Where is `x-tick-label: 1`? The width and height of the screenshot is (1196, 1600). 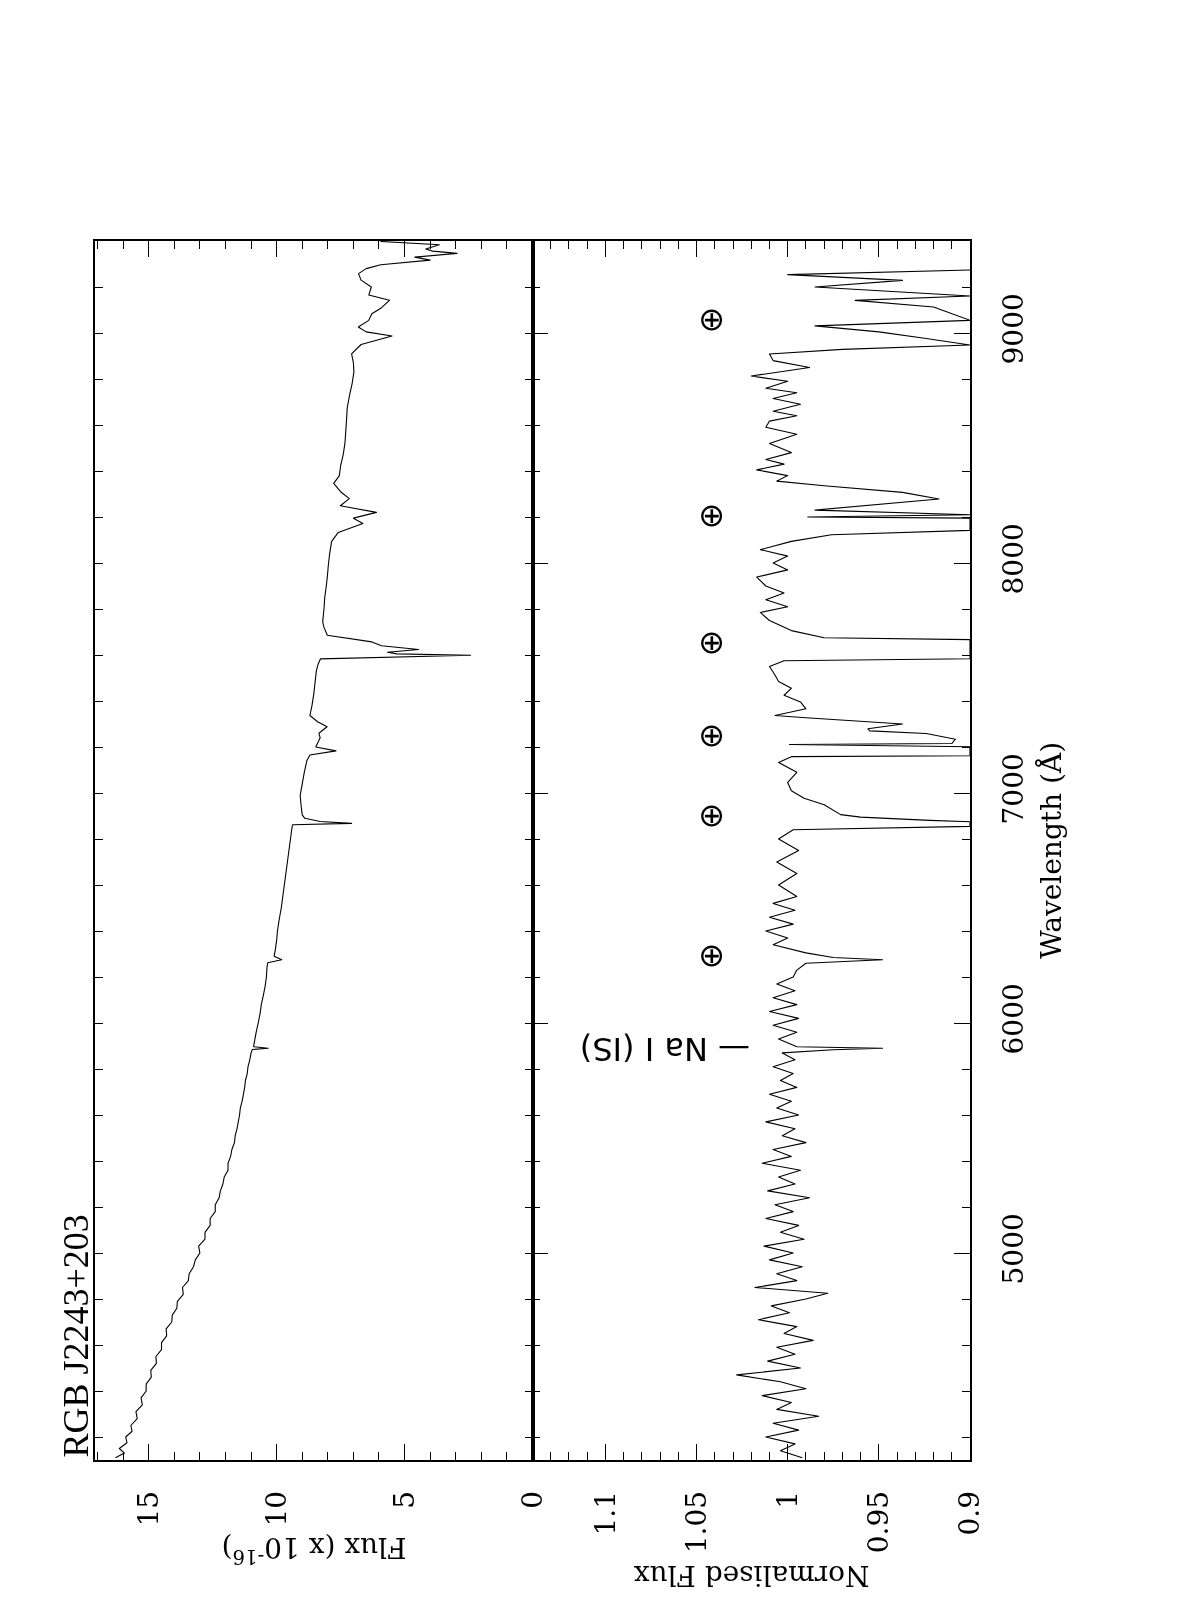 x-tick-label: 1 is located at coordinates (787, 1499).